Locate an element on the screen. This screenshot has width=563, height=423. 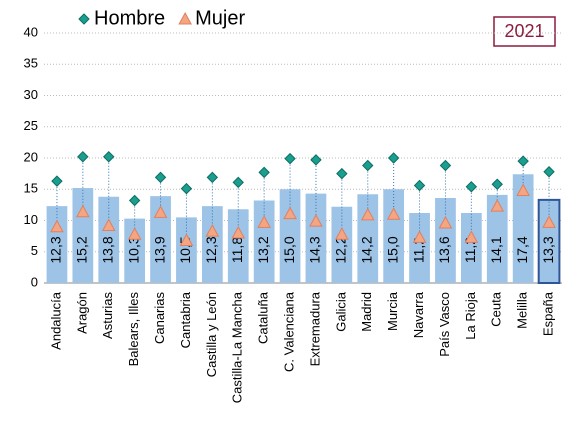
y-tick-label: 35 is located at coordinates (31, 63).